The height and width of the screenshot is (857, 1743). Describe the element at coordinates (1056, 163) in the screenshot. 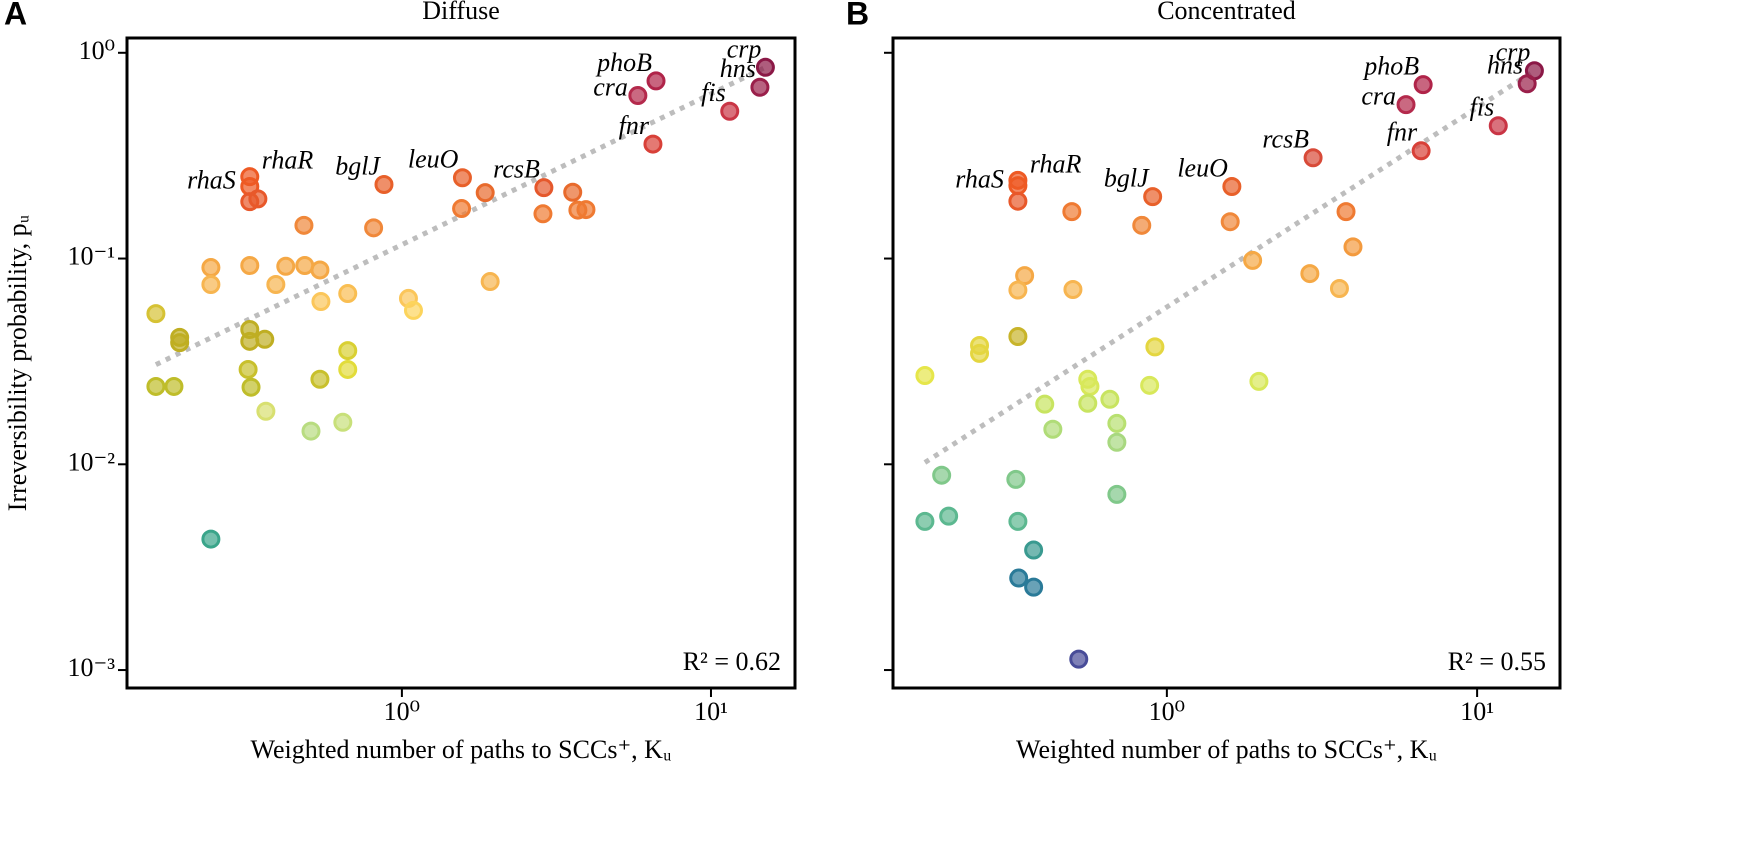

I see `gene-label: rhaR` at that location.